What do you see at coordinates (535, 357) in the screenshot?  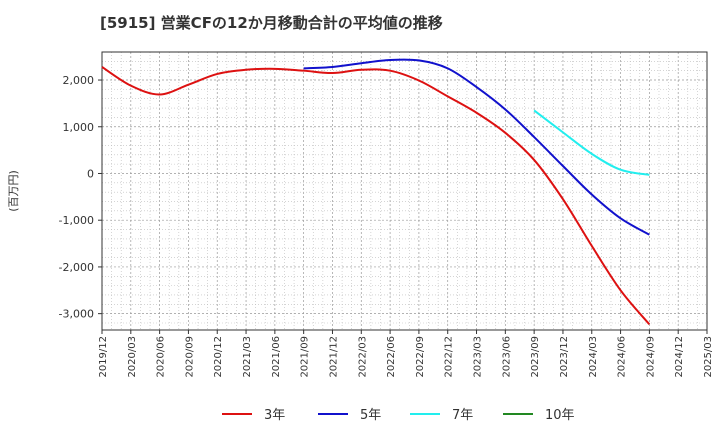 I see `x-tick-label: 2023/09` at bounding box center [535, 357].